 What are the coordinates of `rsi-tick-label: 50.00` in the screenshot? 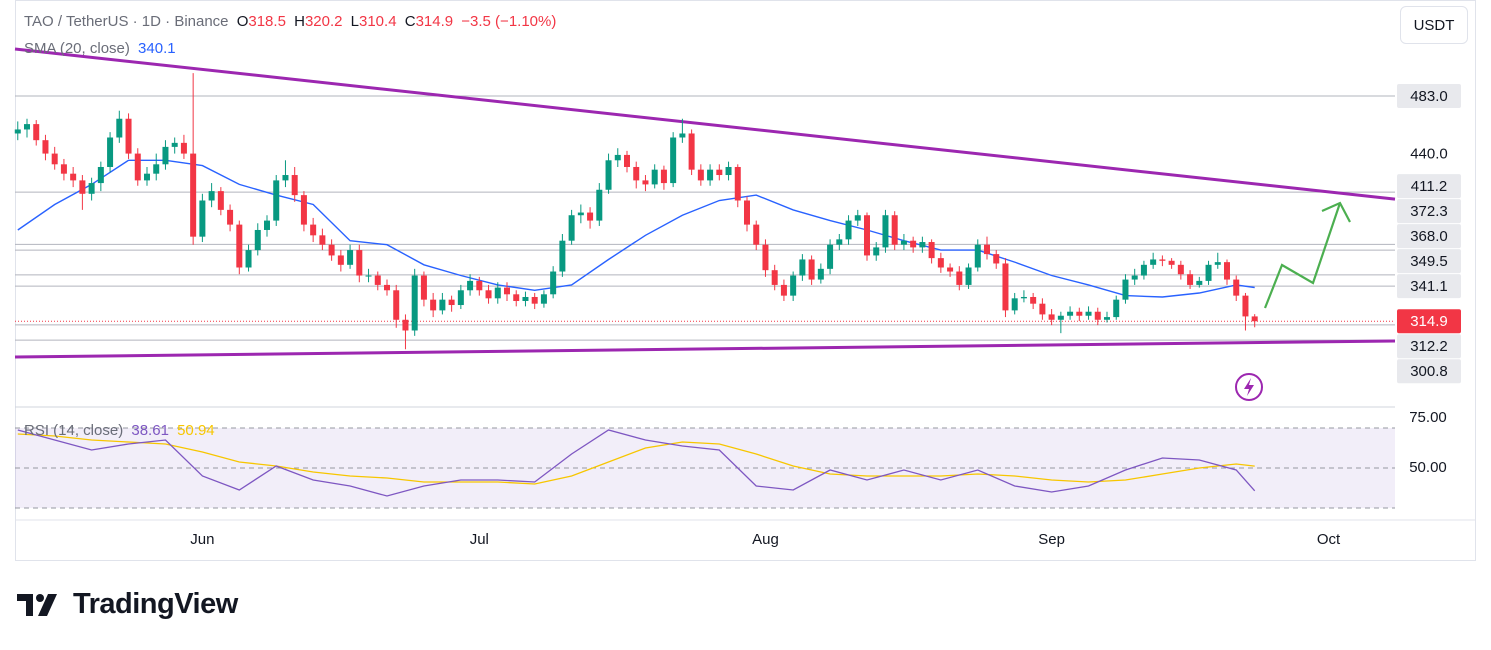 It's located at (1428, 467).